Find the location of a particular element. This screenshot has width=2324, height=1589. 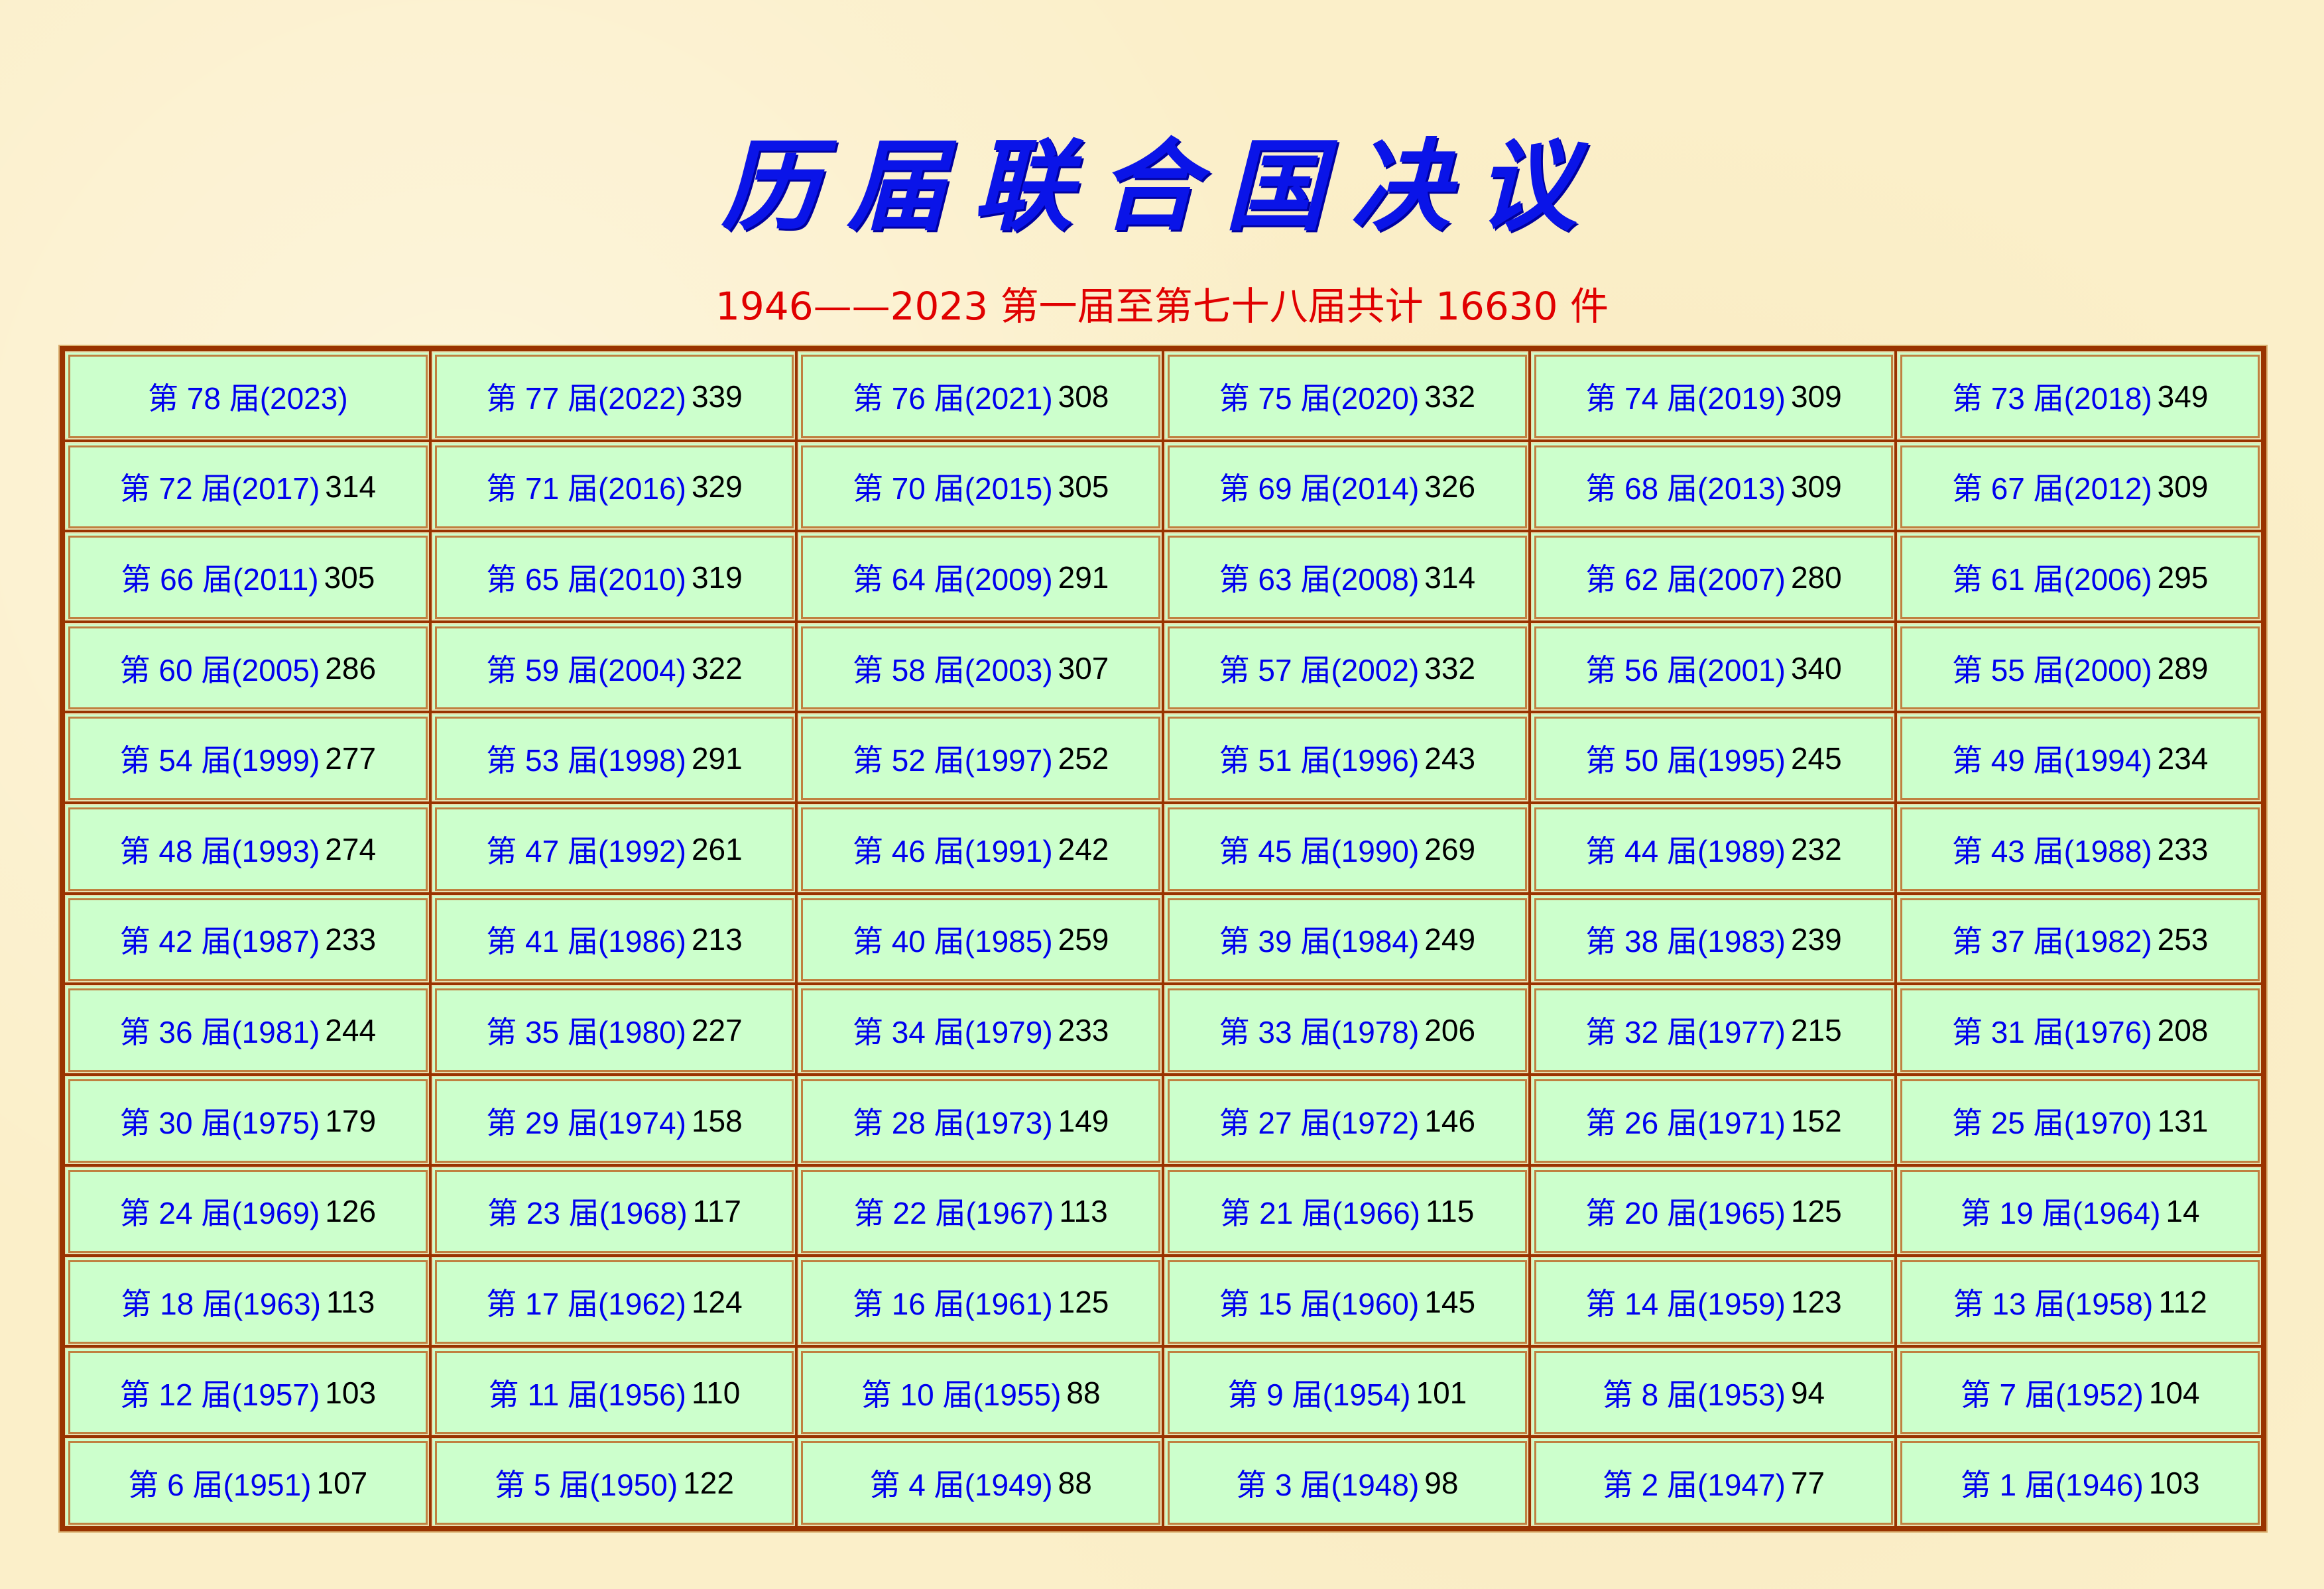

session-cell: 第 47 届(1992) 261 is located at coordinates (613, 848).